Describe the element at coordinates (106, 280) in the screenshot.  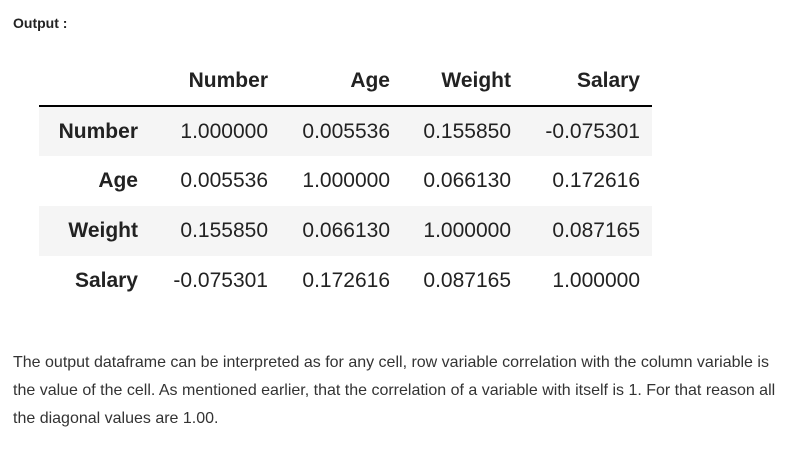
I see `row-label: Salary` at that location.